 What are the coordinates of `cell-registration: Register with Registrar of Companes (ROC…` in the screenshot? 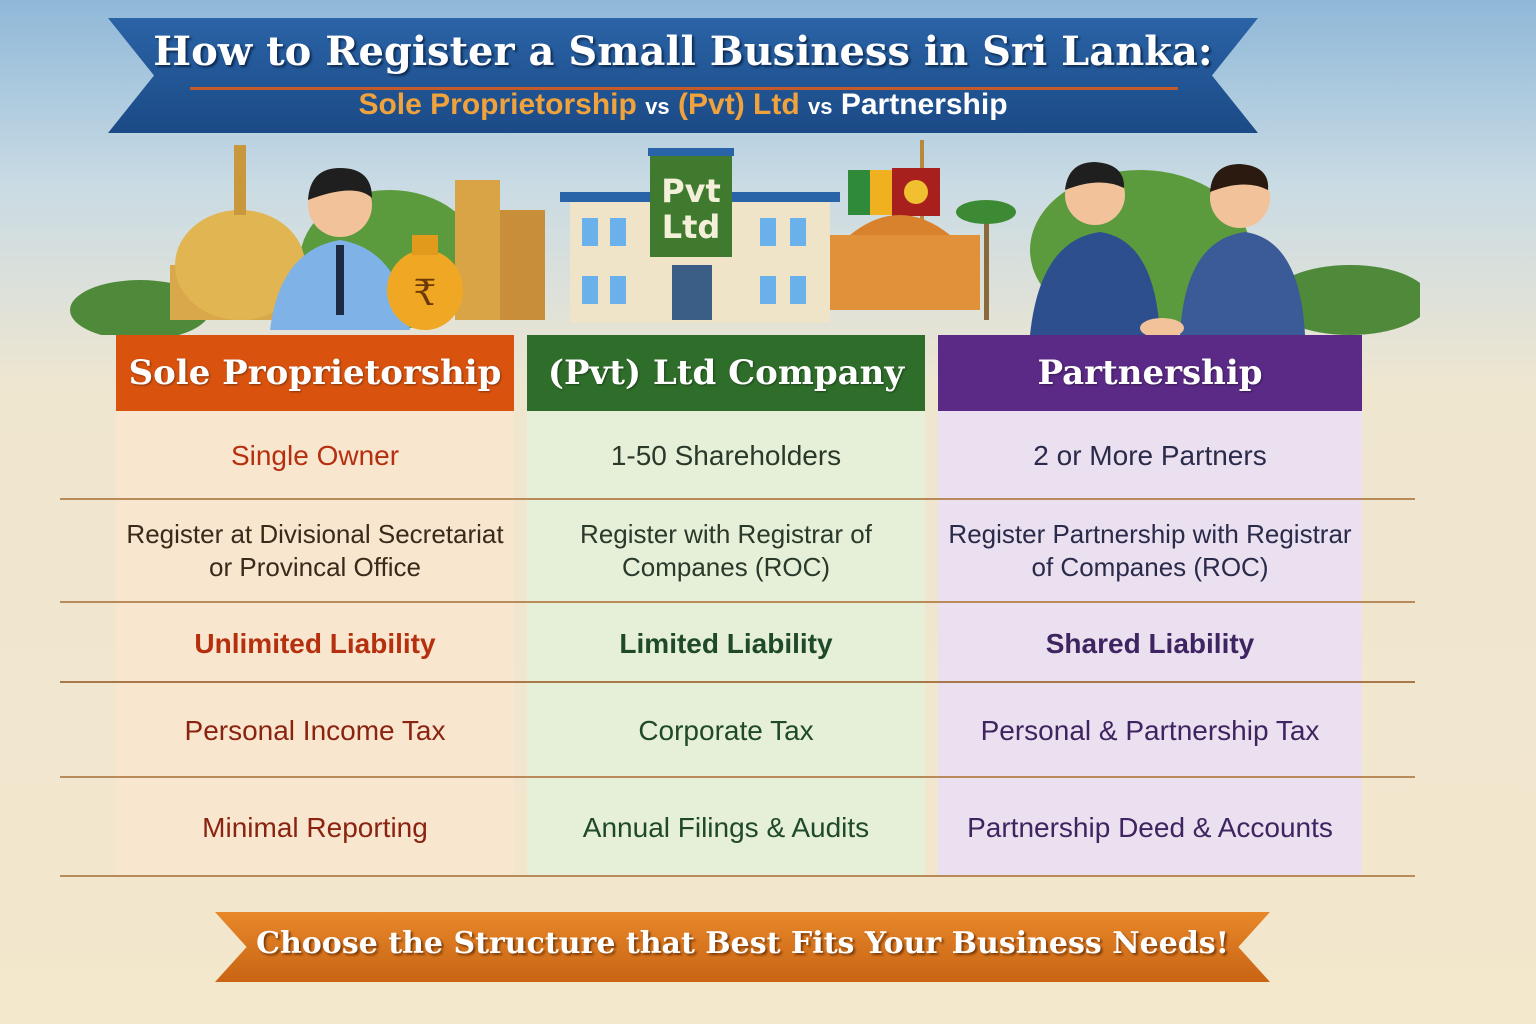 It's located at (726, 550).